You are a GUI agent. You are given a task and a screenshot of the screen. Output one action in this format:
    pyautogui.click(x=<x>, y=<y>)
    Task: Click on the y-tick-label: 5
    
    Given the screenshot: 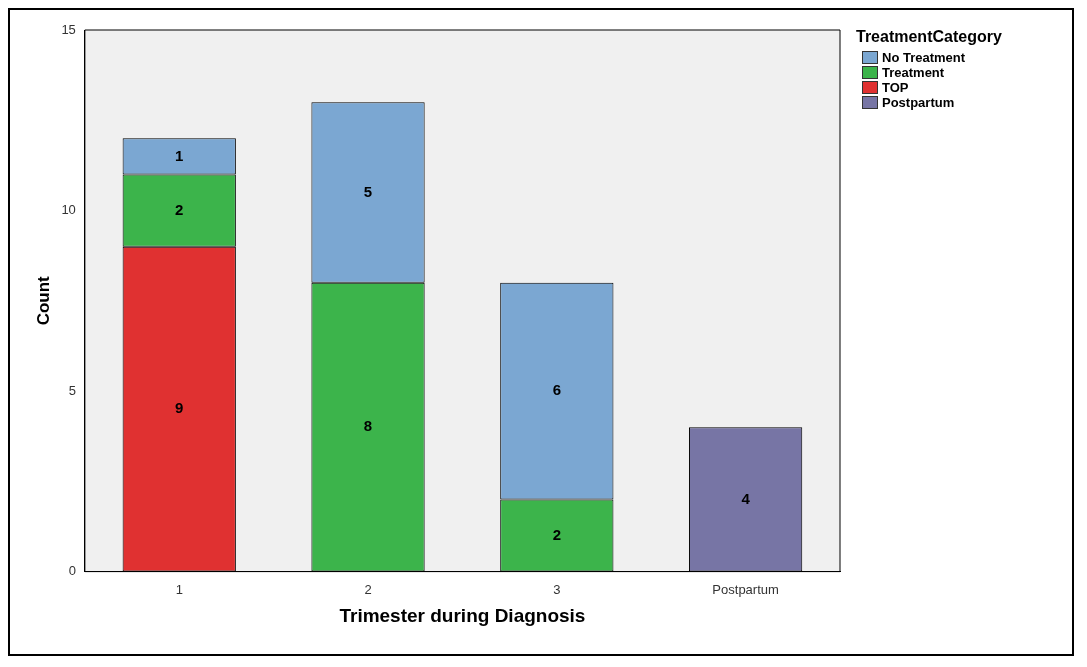 What is the action you would take?
    pyautogui.click(x=72, y=390)
    